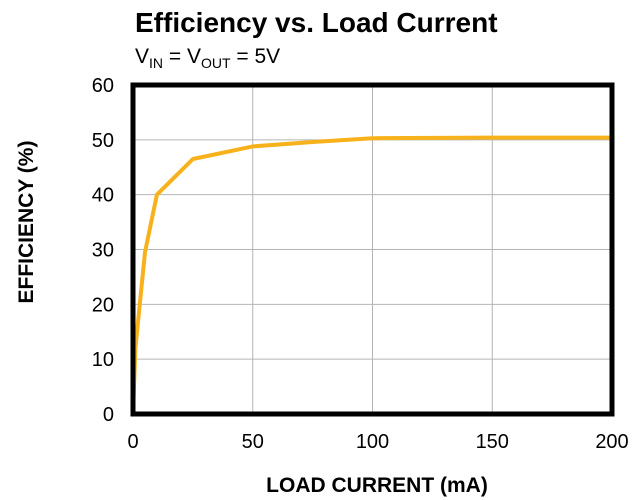  What do you see at coordinates (372, 442) in the screenshot?
I see `x-tick-label: 100` at bounding box center [372, 442].